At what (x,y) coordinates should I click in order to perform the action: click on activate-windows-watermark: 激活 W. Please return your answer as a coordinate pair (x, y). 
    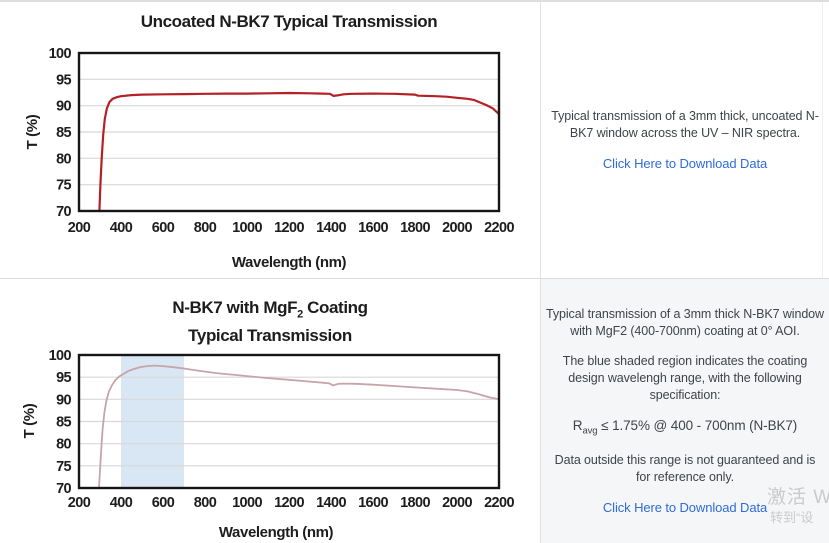
    Looking at the image, I should click on (798, 497).